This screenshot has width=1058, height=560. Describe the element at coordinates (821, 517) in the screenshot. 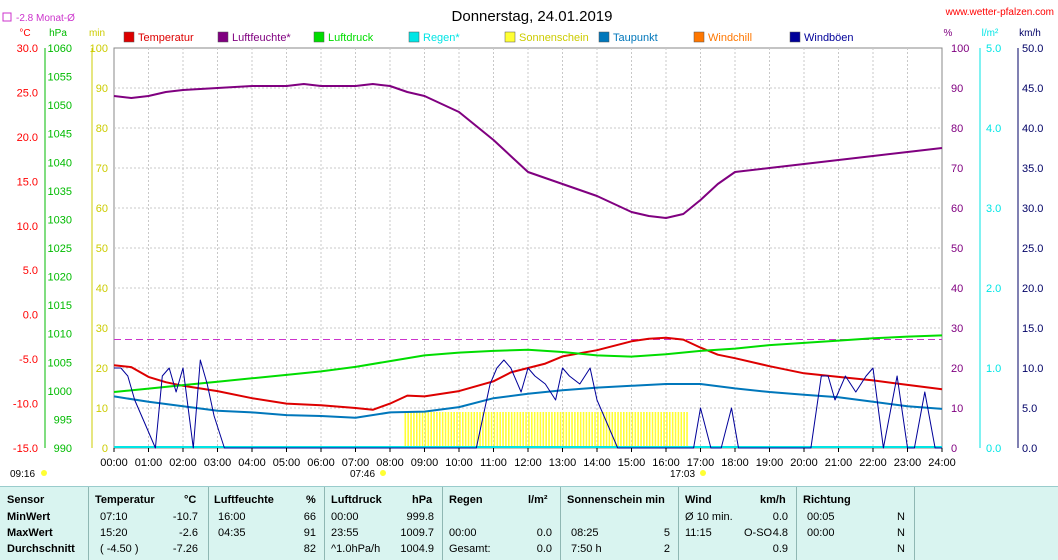

I see `table-cell-dir_time: 00:05` at that location.